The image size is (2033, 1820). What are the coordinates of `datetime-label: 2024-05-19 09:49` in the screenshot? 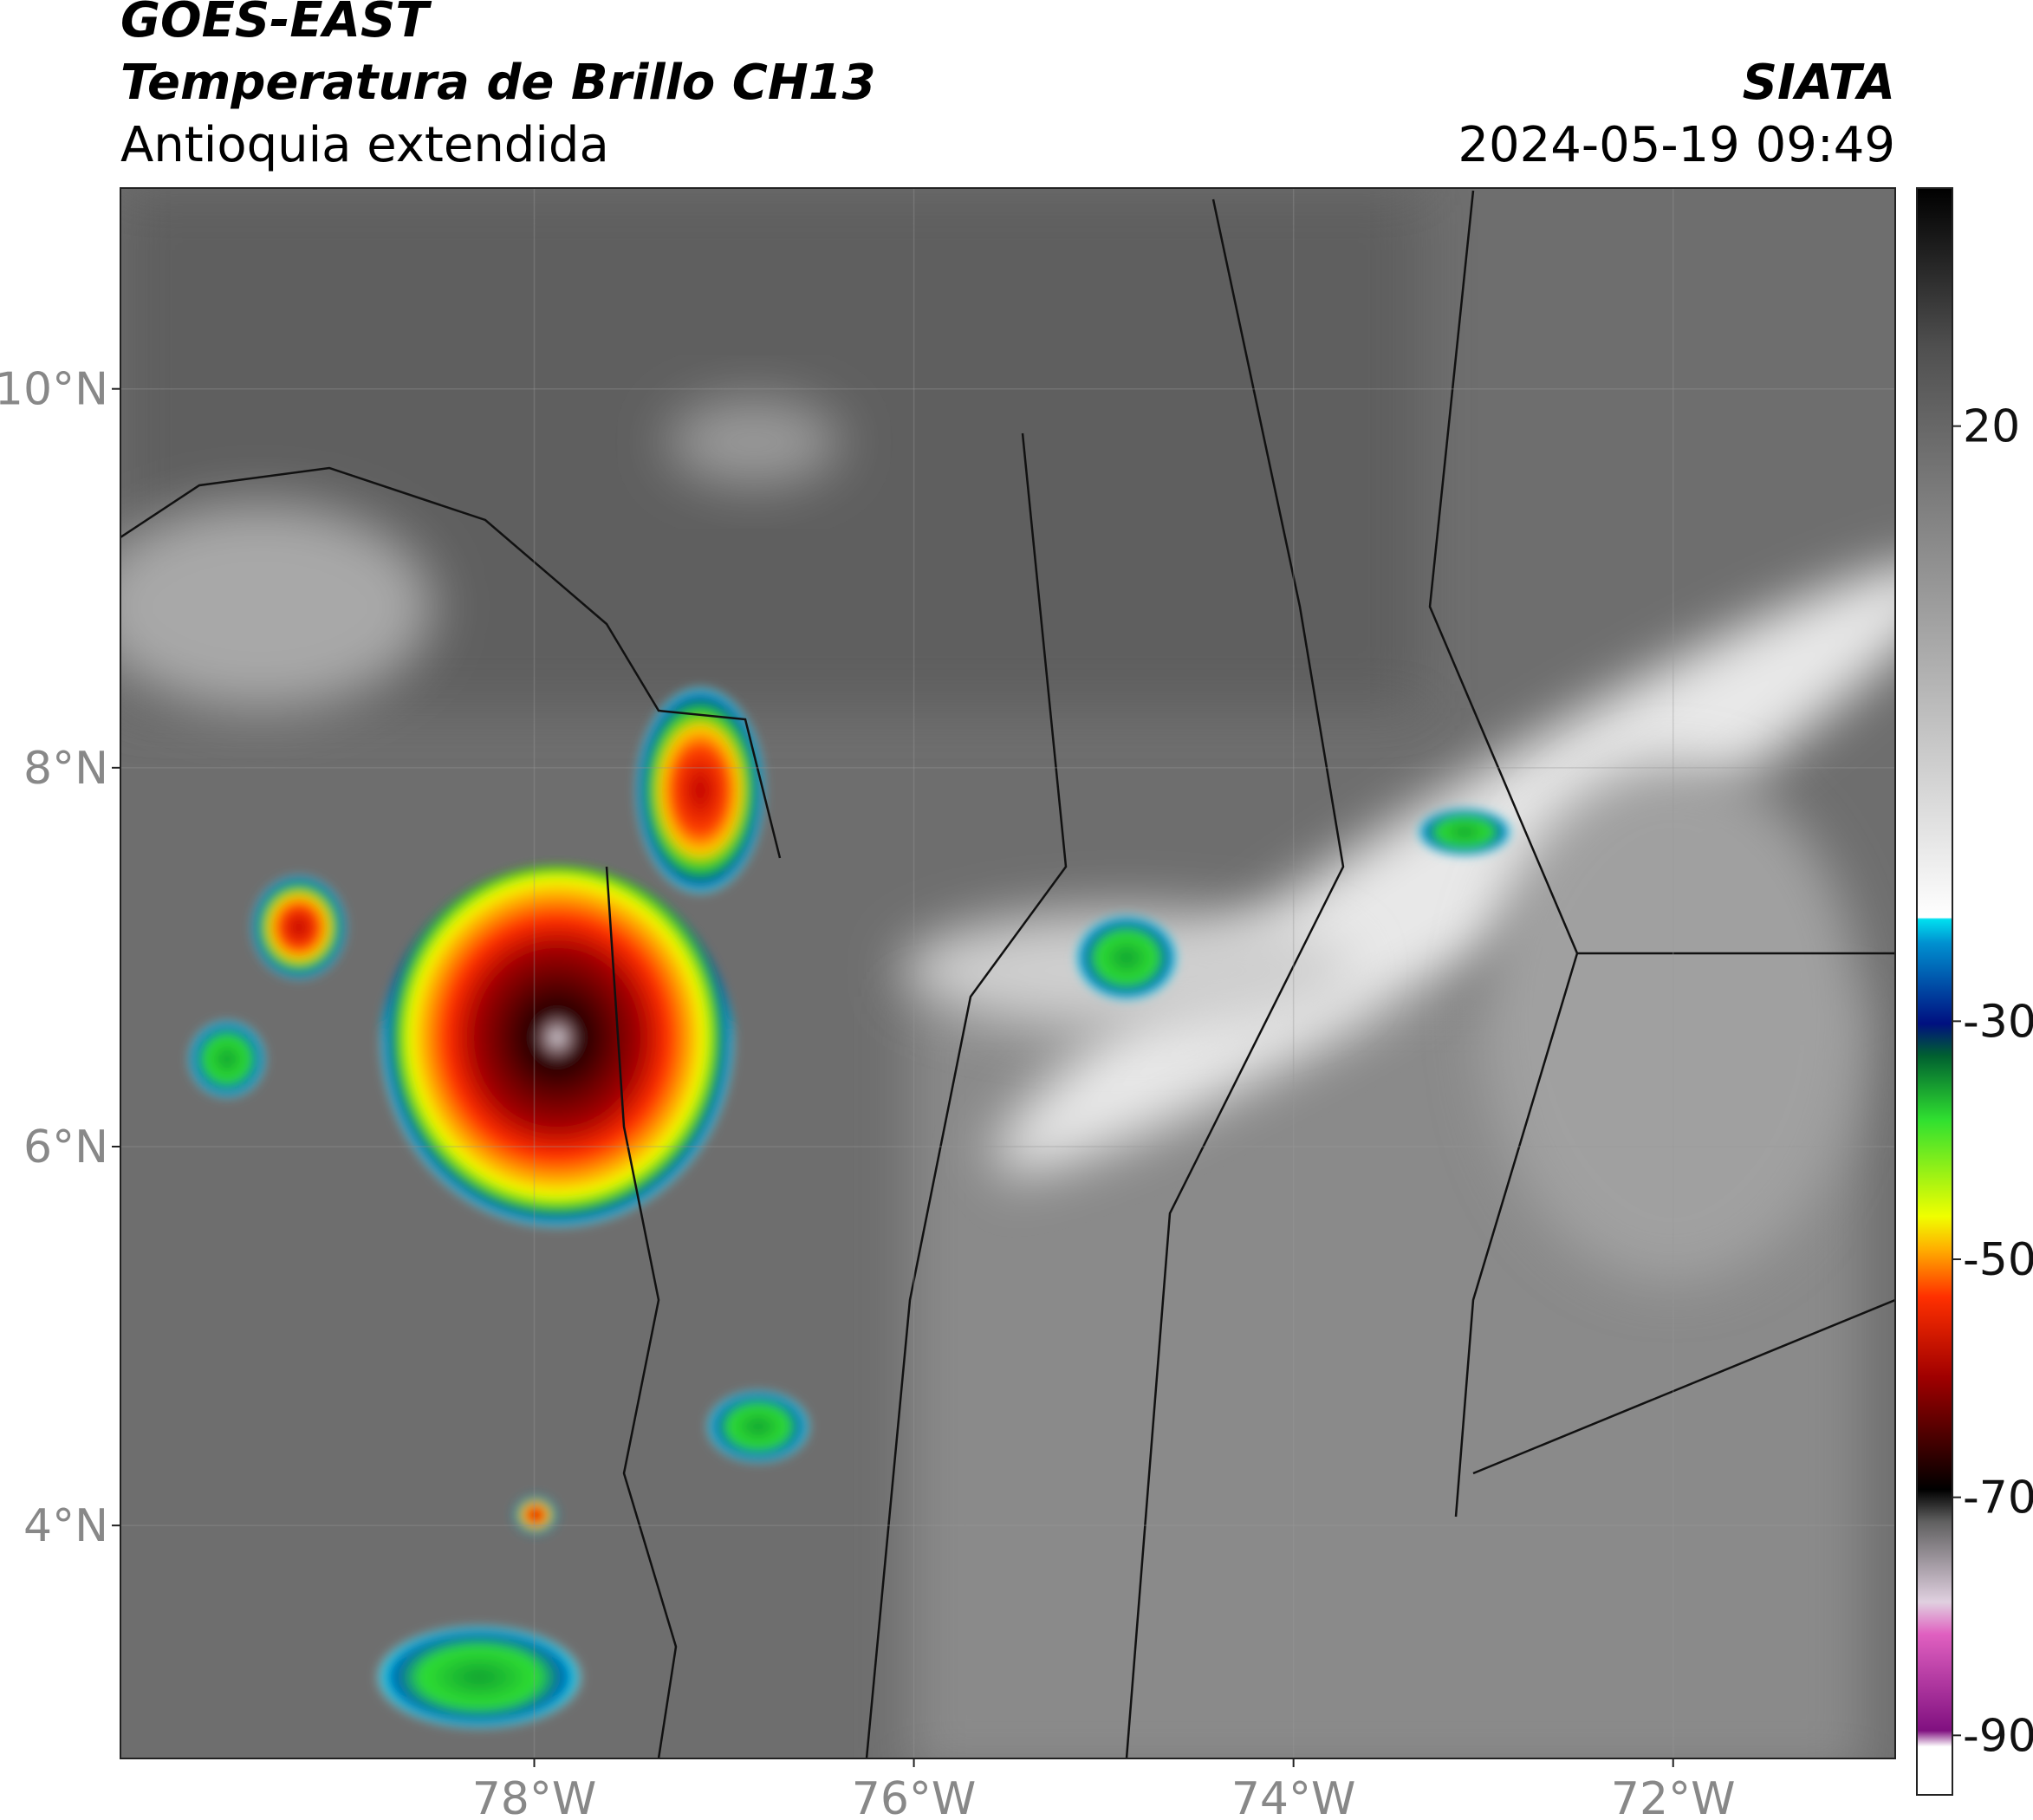 It's located at (1676, 145).